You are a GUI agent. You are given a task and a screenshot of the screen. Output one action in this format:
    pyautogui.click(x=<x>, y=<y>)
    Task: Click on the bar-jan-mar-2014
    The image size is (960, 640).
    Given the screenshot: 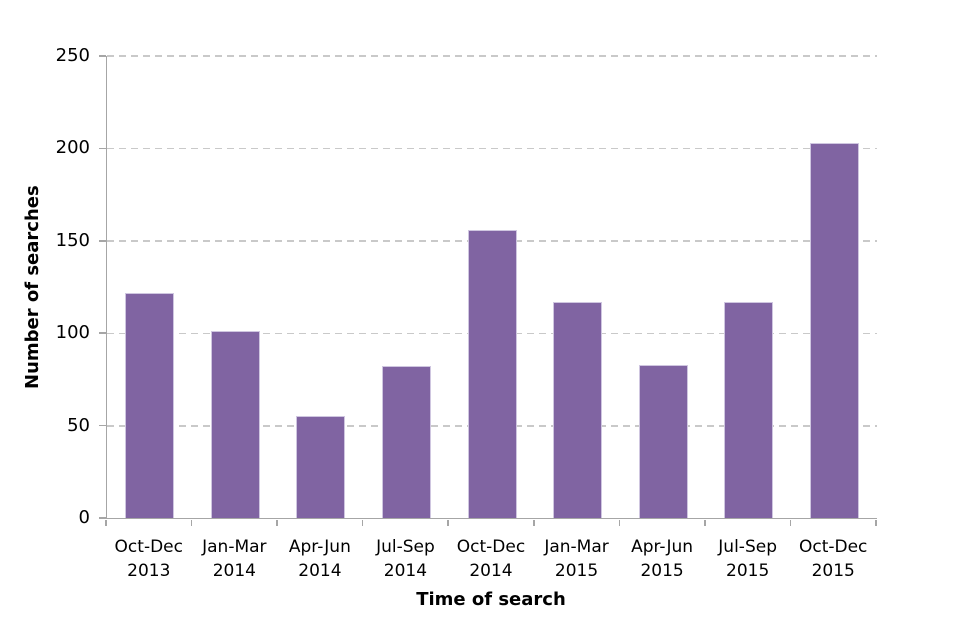 What is the action you would take?
    pyautogui.click(x=235, y=424)
    